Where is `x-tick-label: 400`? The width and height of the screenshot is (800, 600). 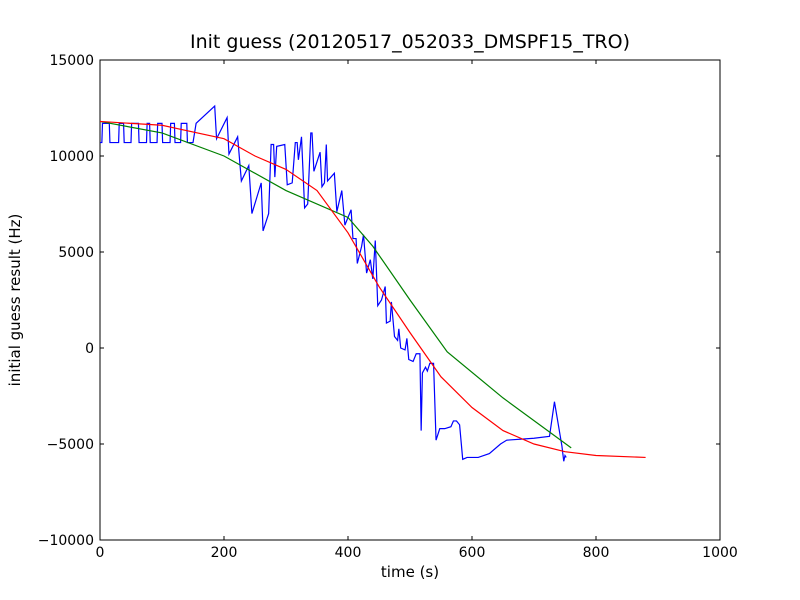
x-tick-label: 400 is located at coordinates (348, 553).